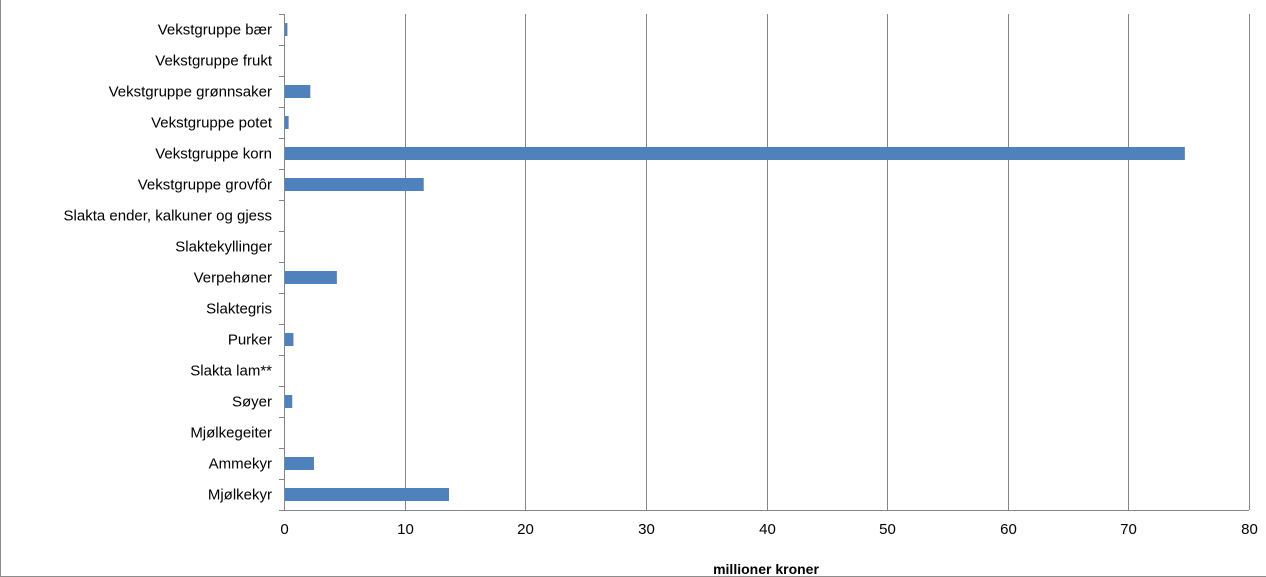 This screenshot has height=577, width=1266. I want to click on x-tick-label-10: 10, so click(405, 529).